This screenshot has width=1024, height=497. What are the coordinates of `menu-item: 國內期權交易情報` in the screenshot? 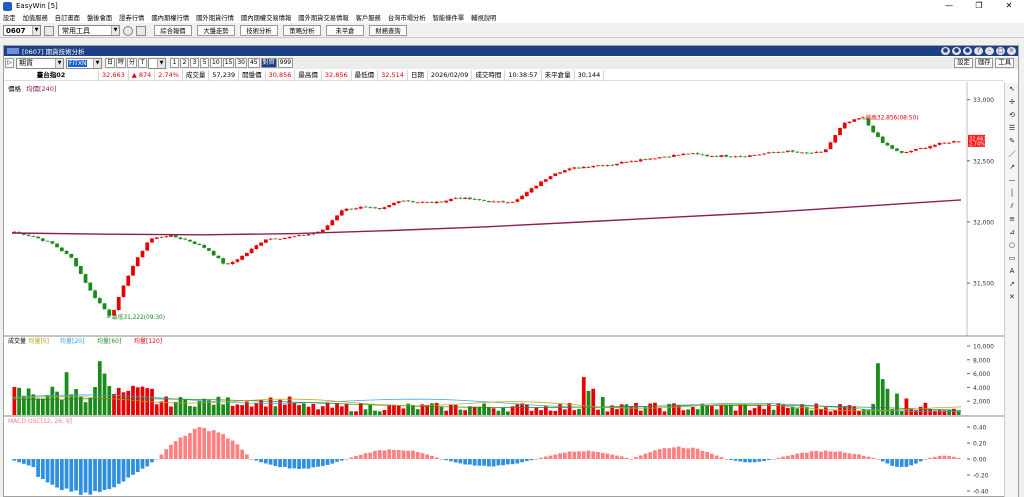 It's located at (266, 18).